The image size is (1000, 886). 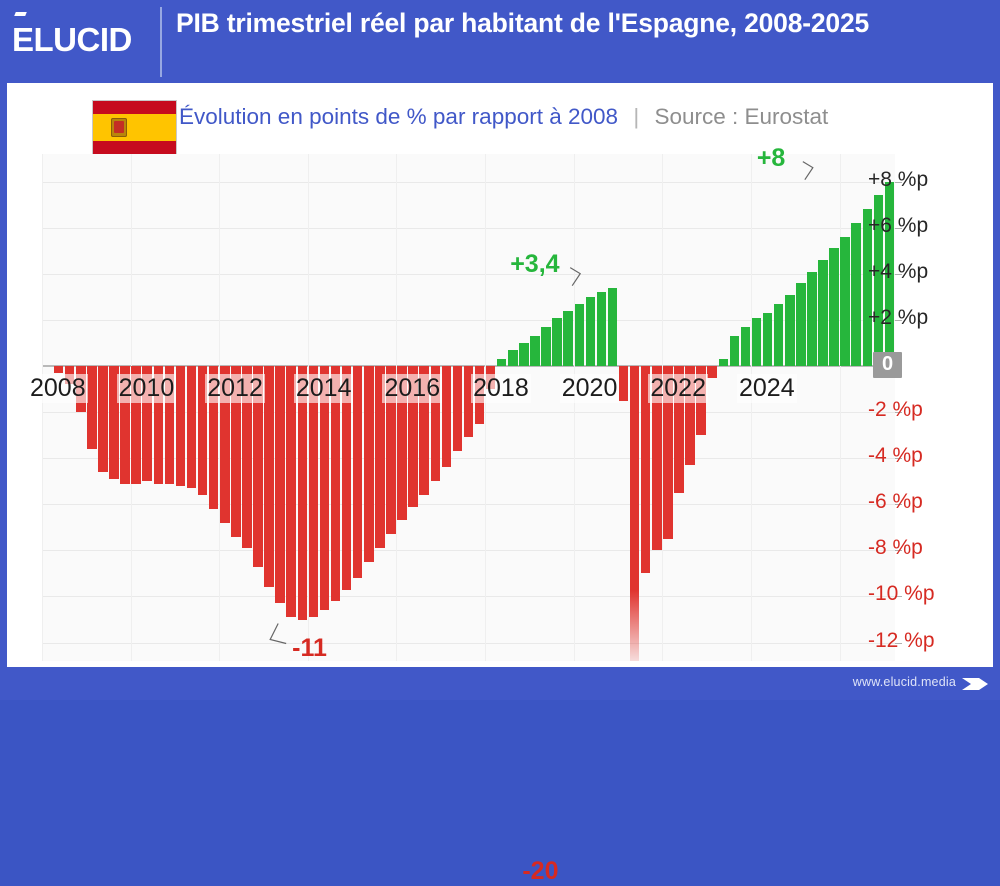 What do you see at coordinates (690, 416) in the screenshot?
I see `bar-2022Q3` at bounding box center [690, 416].